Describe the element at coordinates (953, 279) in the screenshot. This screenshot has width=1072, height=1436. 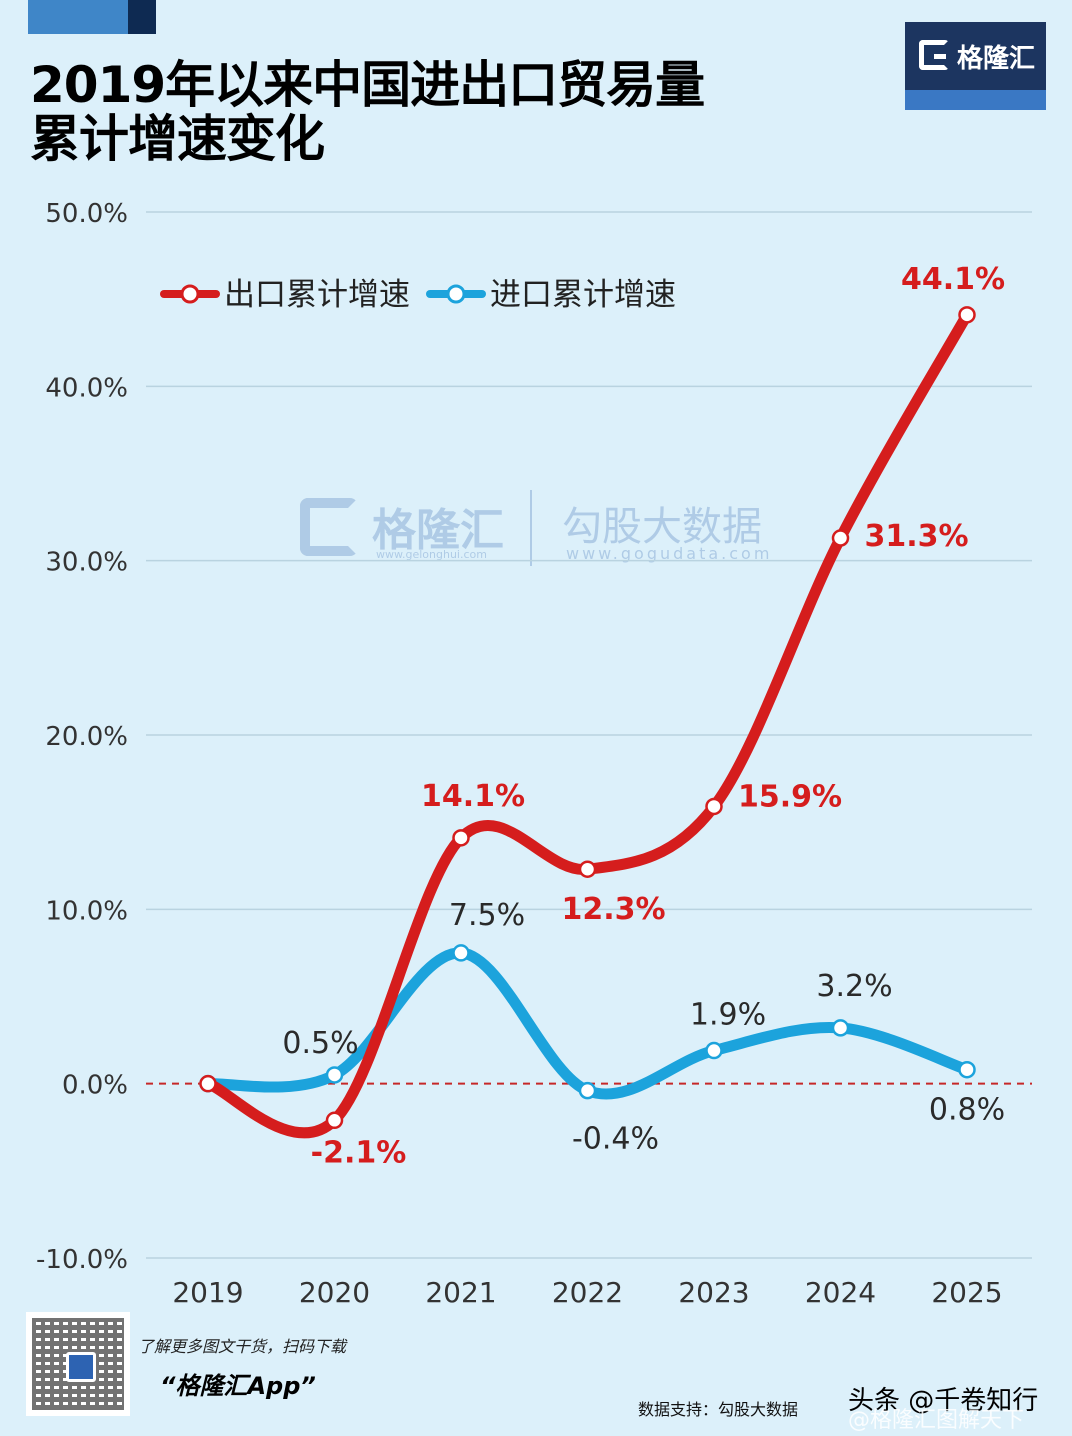
I see `export-data-label: 44.1%` at that location.